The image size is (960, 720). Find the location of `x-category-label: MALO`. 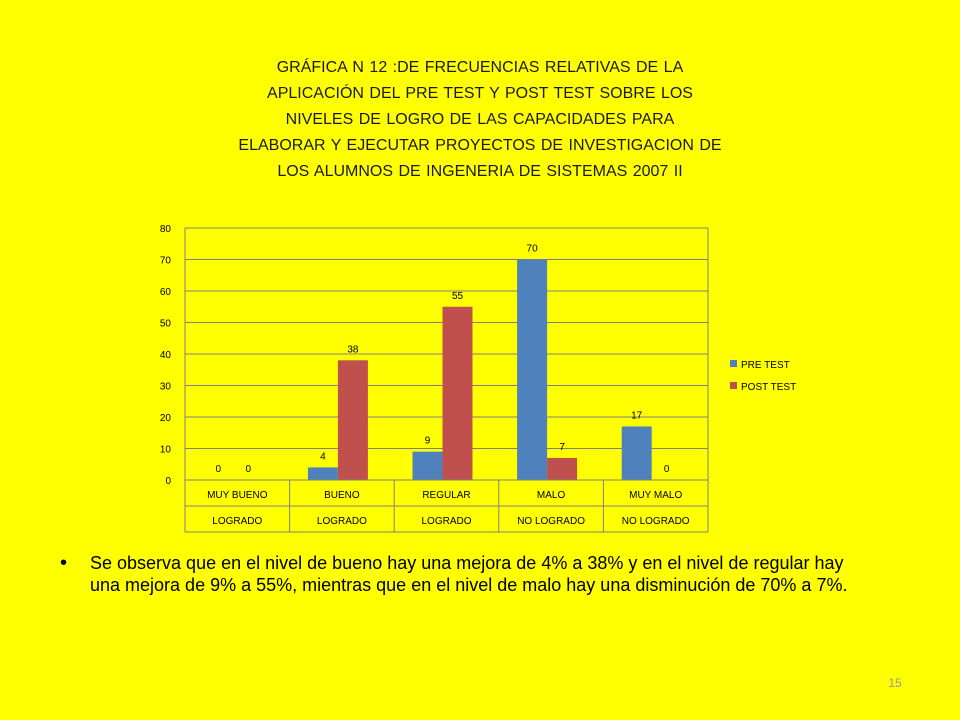

x-category-label: MALO is located at coordinates (551, 495).